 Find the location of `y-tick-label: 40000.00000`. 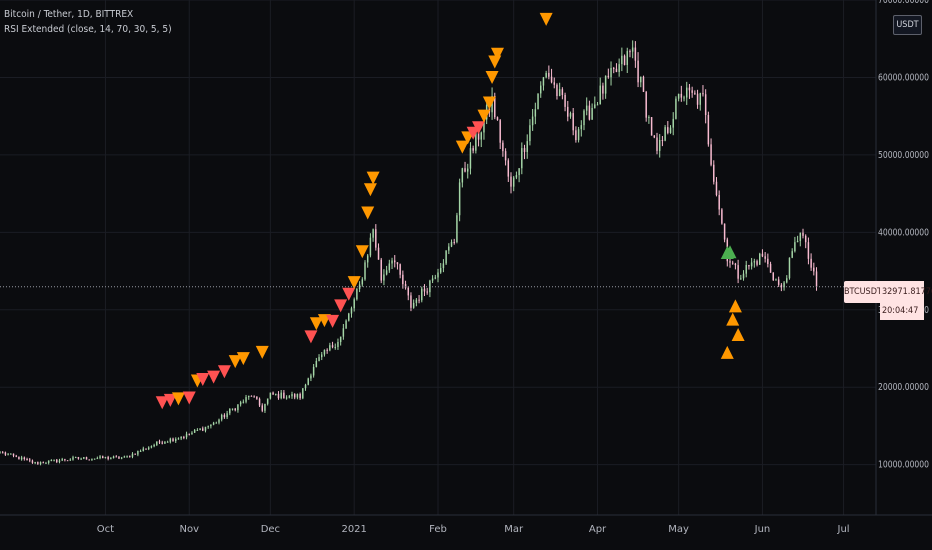

y-tick-label: 40000.00000 is located at coordinates (903, 232).